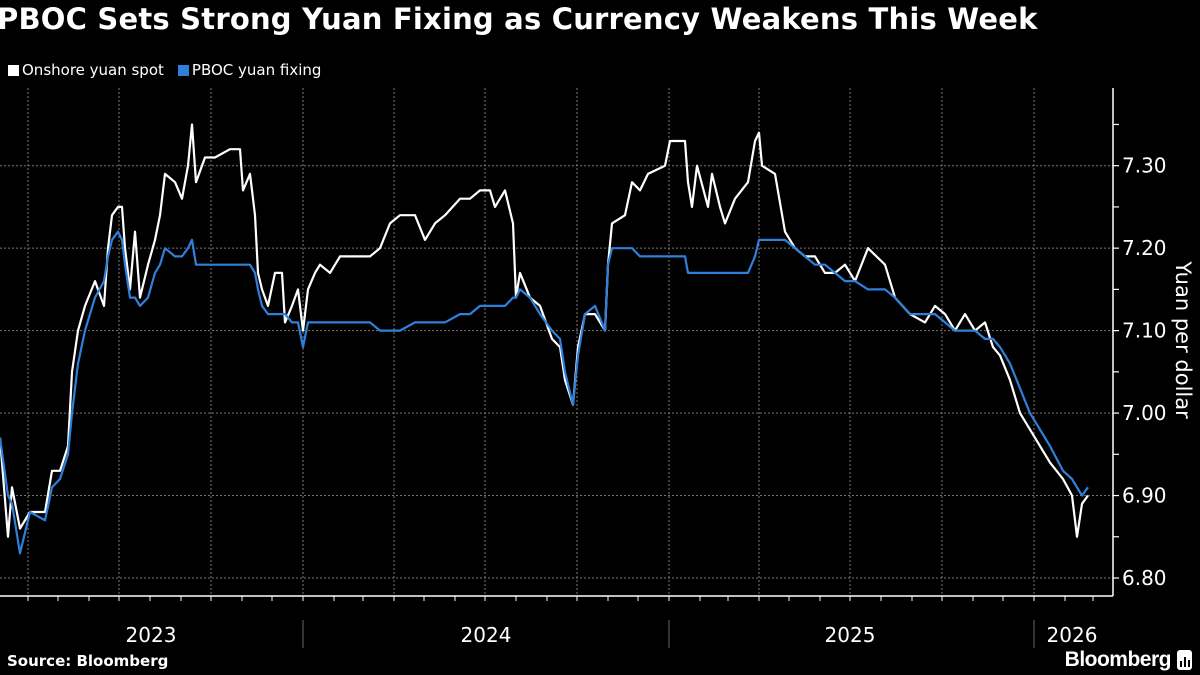 The image size is (1200, 675). I want to click on bloomberg-logo: Bloomberg, so click(1128, 660).